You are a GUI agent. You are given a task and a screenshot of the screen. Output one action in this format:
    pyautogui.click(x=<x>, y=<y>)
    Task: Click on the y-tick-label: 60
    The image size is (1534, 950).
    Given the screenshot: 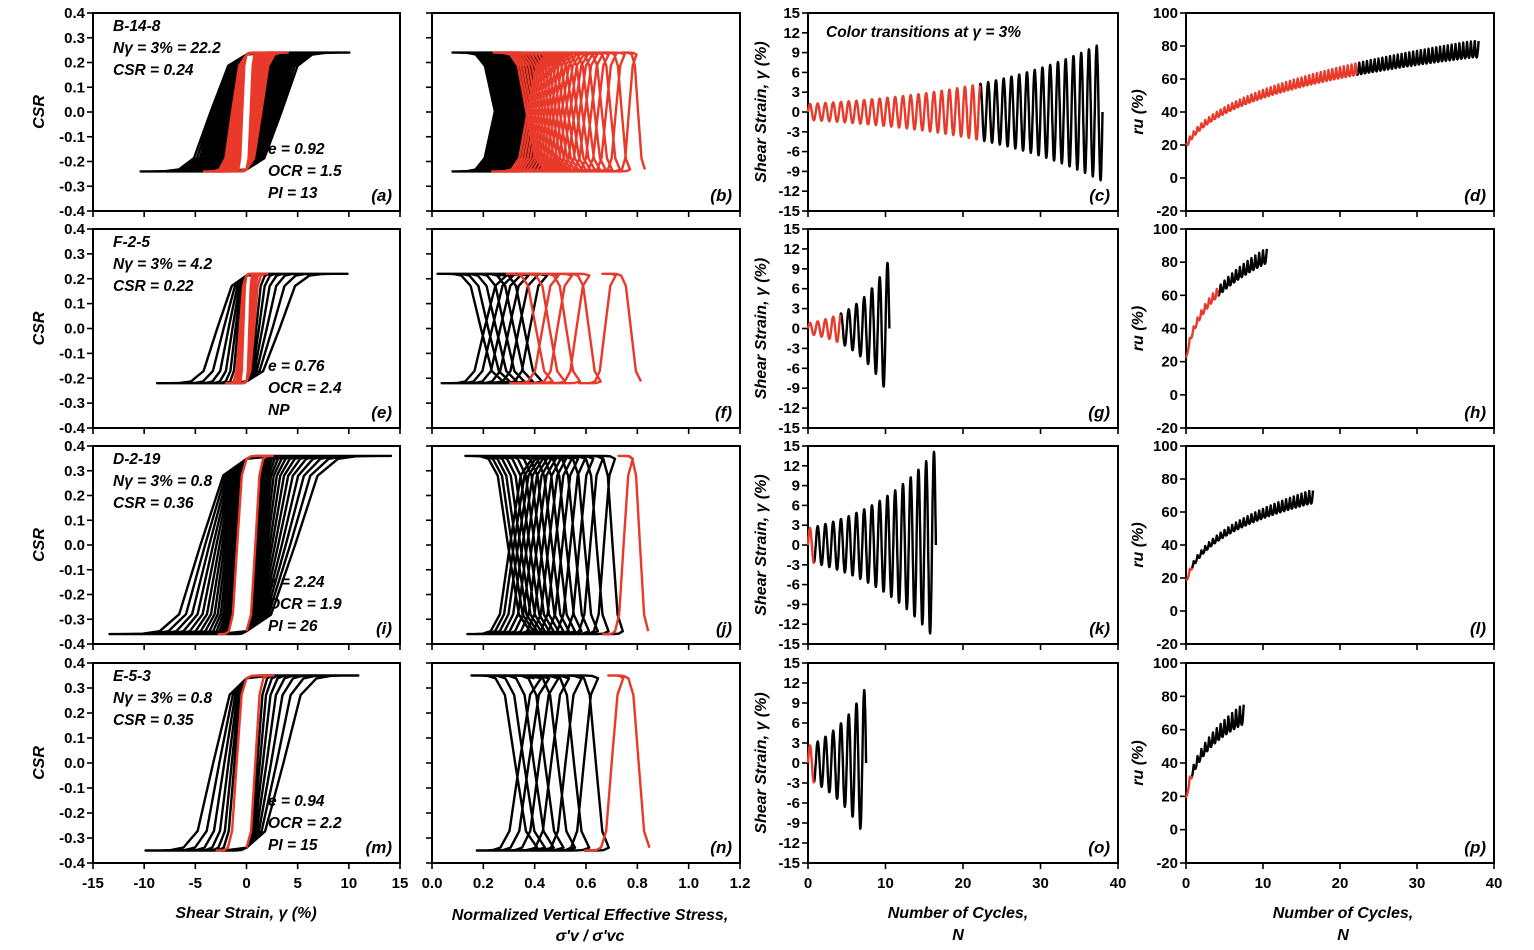 What is the action you would take?
    pyautogui.click(x=1169, y=79)
    